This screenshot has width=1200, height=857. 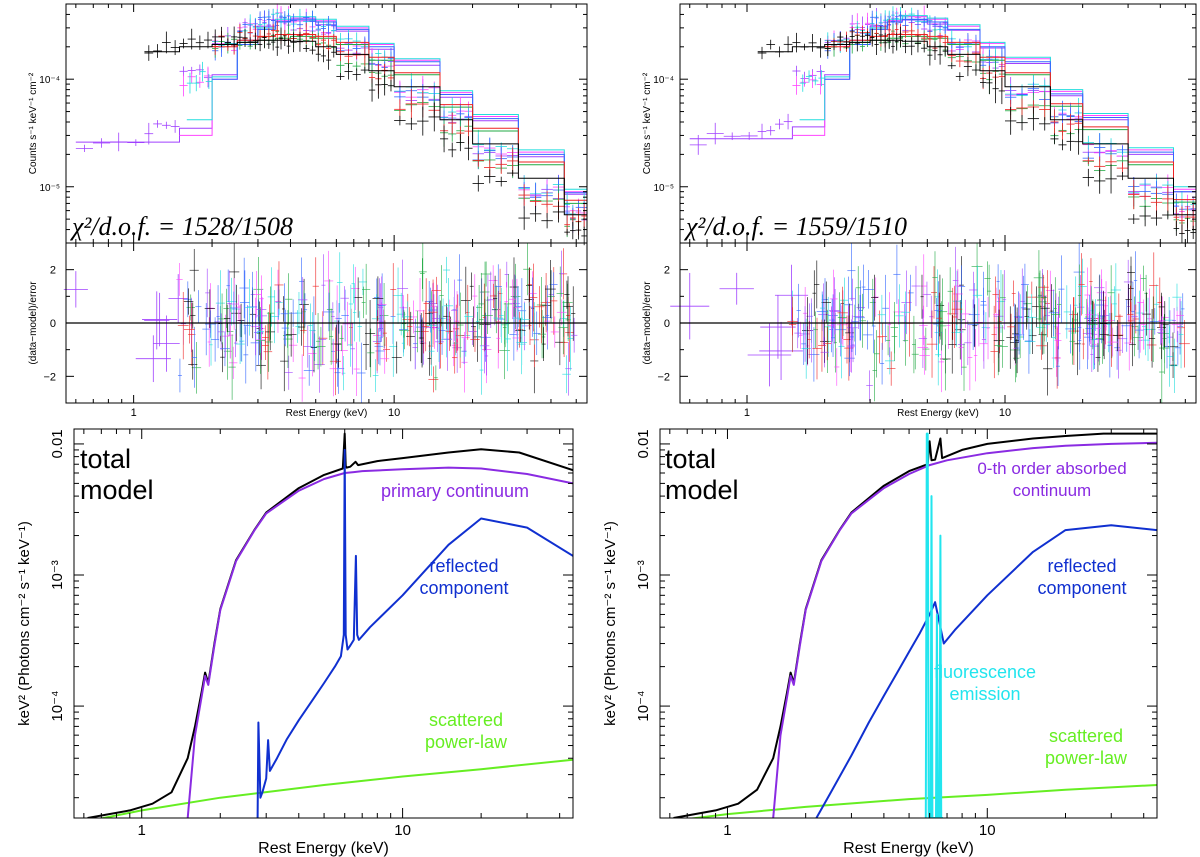 I want to click on chi-square-annotation: χ²/d.o.f. = 1559/1510, so click(x=795, y=226).